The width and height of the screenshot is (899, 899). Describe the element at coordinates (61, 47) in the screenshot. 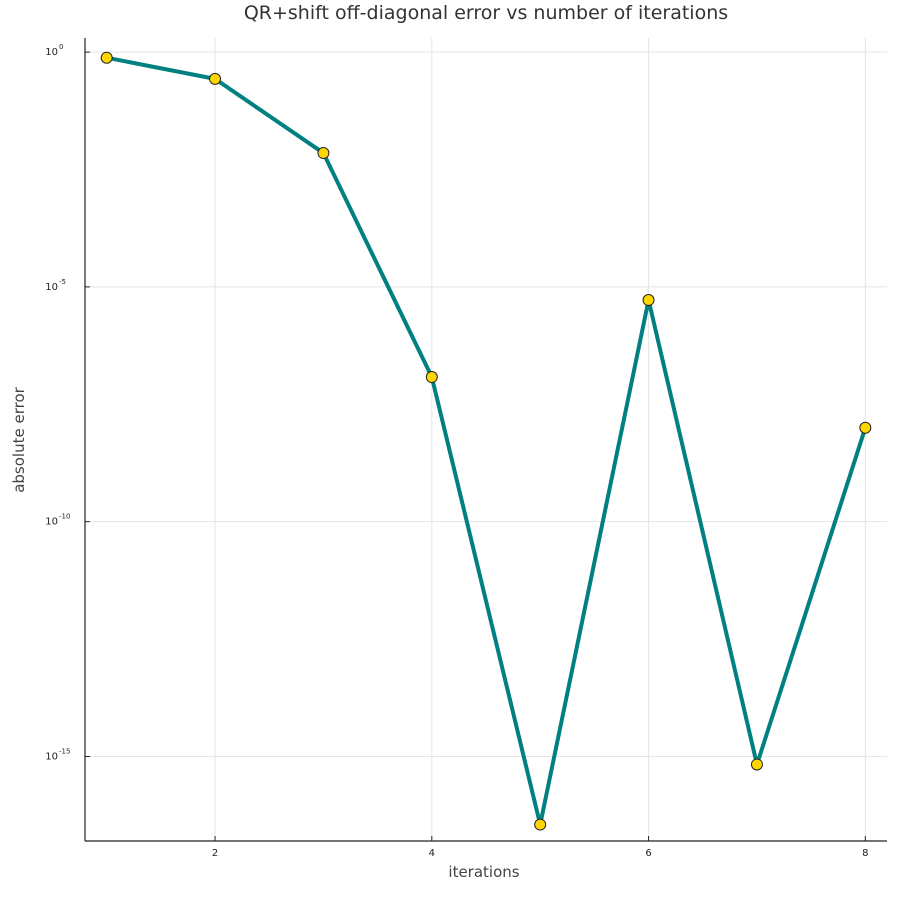

I see `y-tick-exponent: 0` at that location.